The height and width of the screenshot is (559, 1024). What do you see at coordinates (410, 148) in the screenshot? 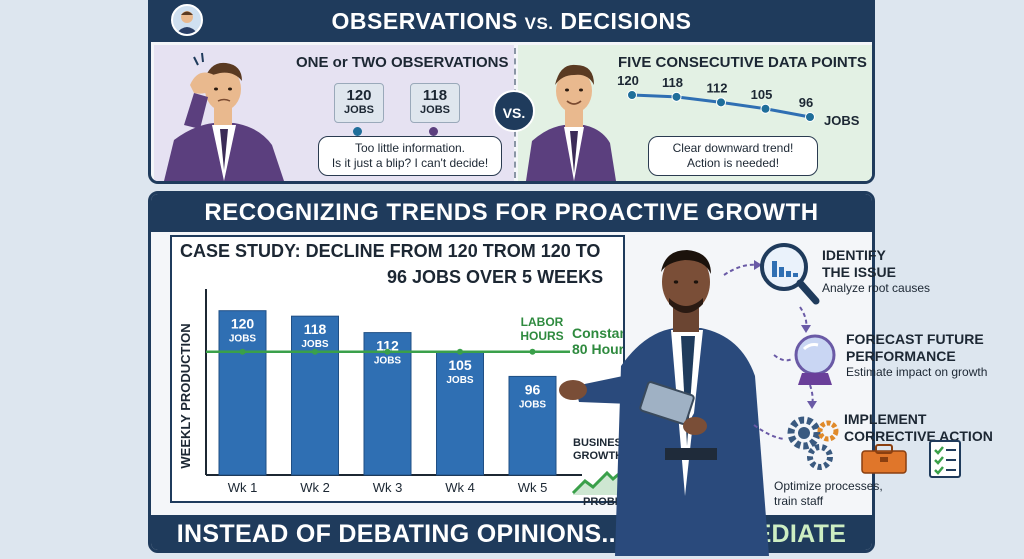
I see `bubble-line: Too little information.` at bounding box center [410, 148].